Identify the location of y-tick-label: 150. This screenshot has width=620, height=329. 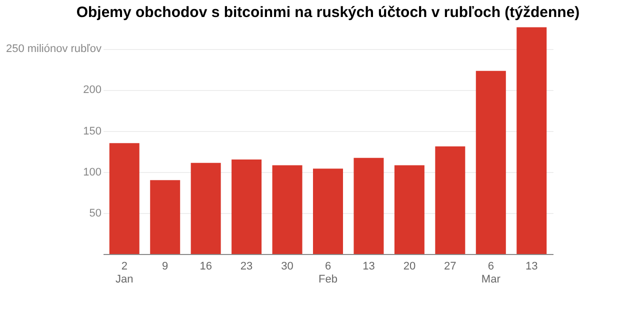
(92, 131).